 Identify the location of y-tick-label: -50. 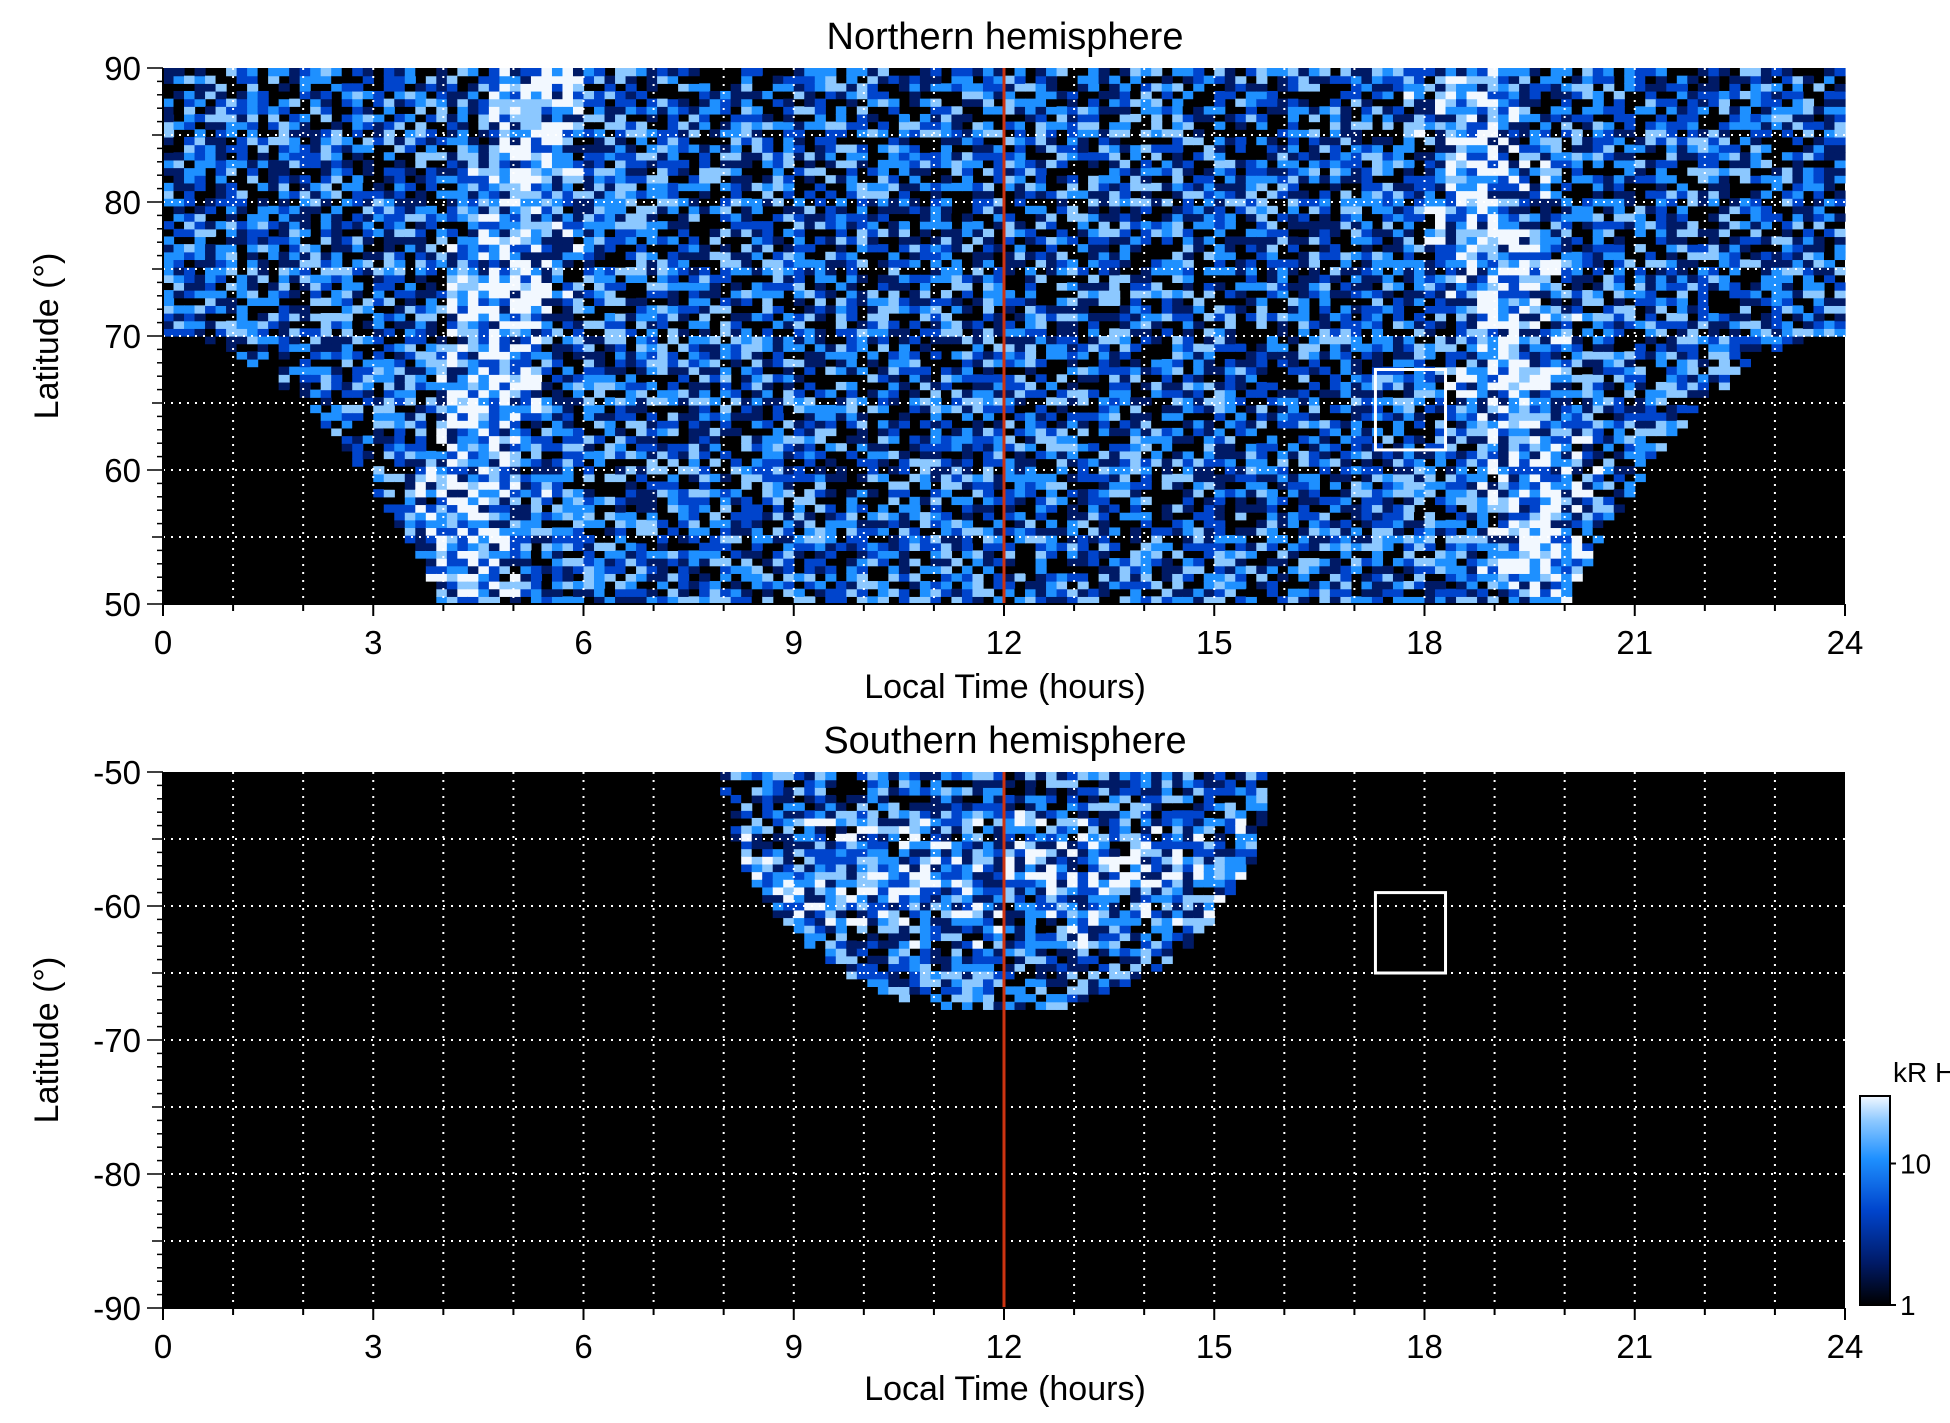
(117, 772).